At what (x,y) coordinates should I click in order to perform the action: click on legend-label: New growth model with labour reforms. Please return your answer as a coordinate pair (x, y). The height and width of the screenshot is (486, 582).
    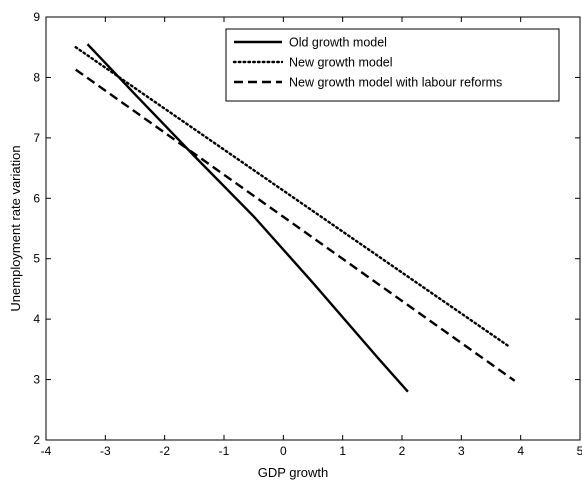
    Looking at the image, I should click on (395, 83).